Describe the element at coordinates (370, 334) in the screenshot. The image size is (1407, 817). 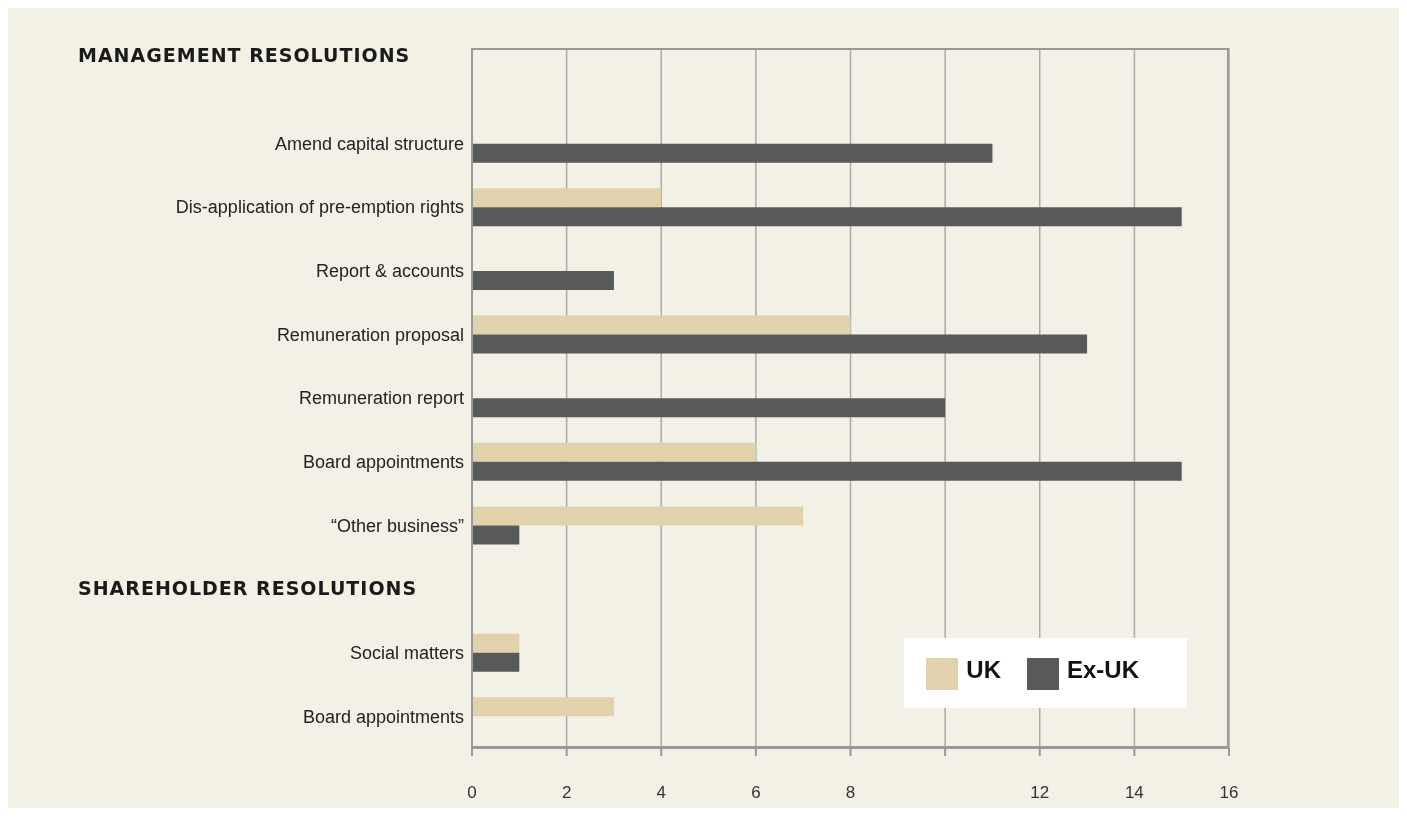
I see `y-tick-label: Remuneration proposal` at that location.